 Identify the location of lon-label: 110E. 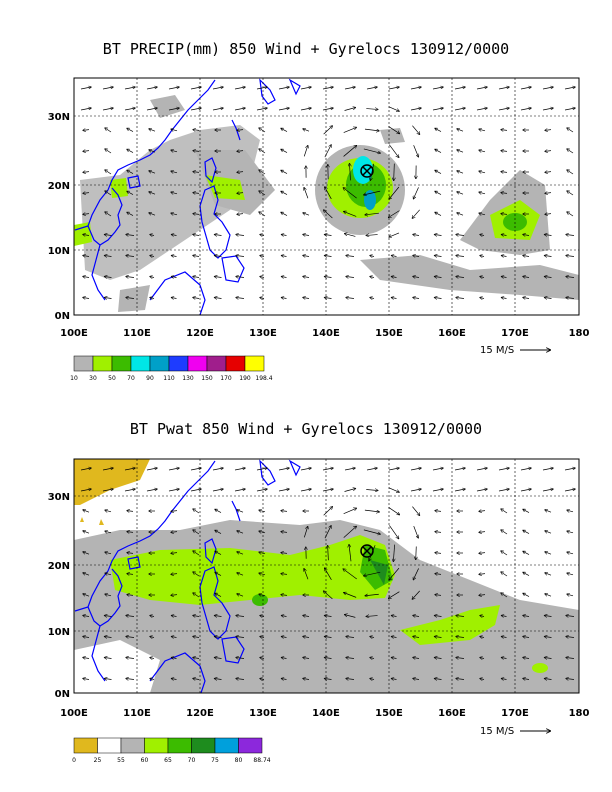
(137, 713).